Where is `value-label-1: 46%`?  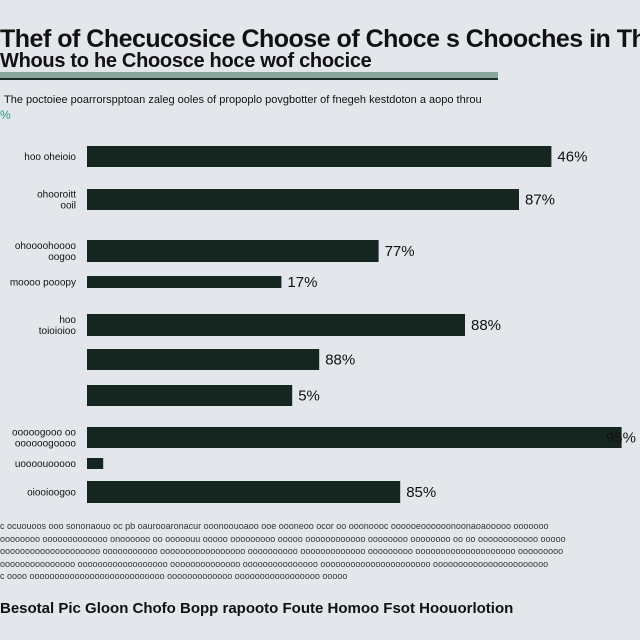 value-label-1: 46% is located at coordinates (572, 157).